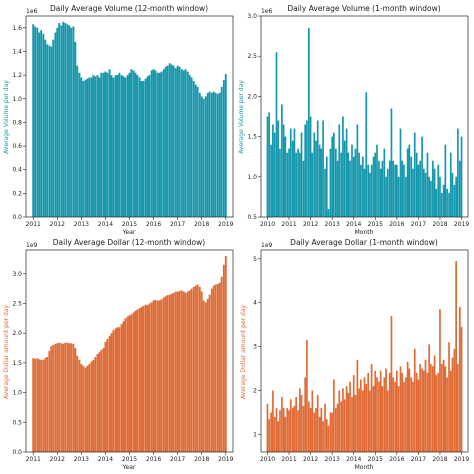 Image resolution: width=474 pixels, height=474 pixels. What do you see at coordinates (364, 242) in the screenshot?
I see `chart-title: Daily Average Dollar (1-month window)` at bounding box center [364, 242].